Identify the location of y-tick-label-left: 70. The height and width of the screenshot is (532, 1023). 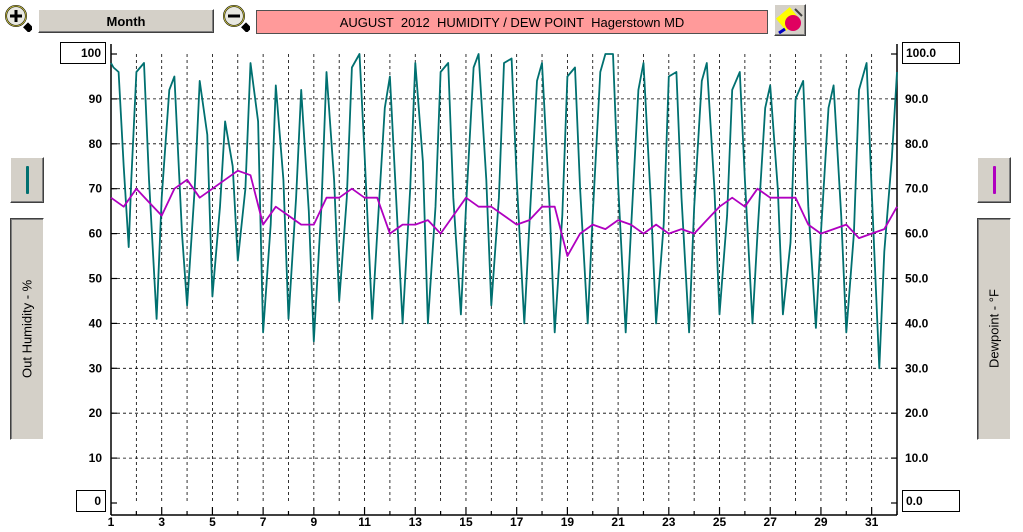
(96, 189).